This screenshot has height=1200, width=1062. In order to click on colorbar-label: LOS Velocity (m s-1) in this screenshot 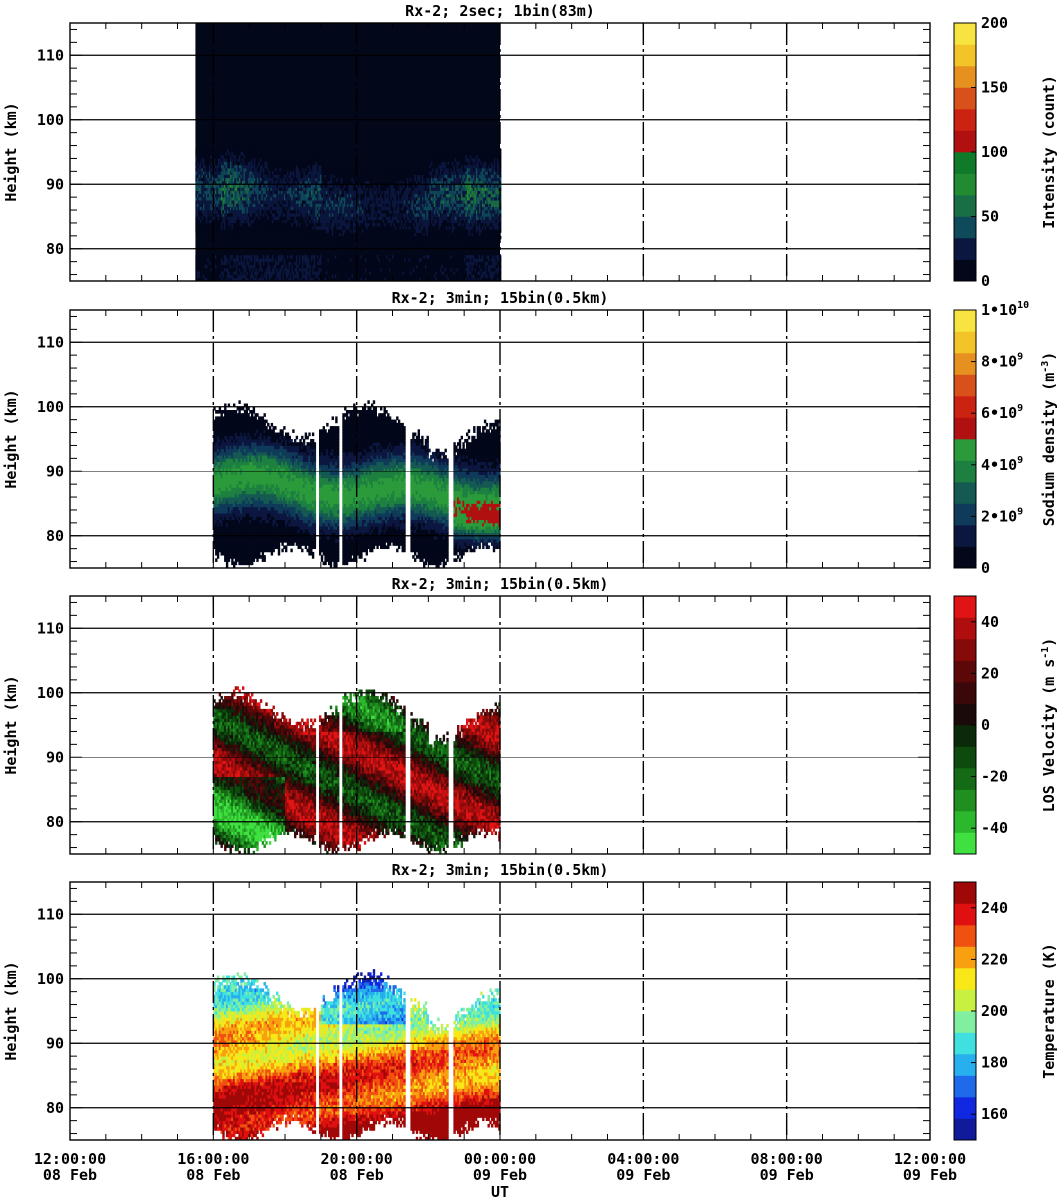, I will do `click(1049, 725)`.